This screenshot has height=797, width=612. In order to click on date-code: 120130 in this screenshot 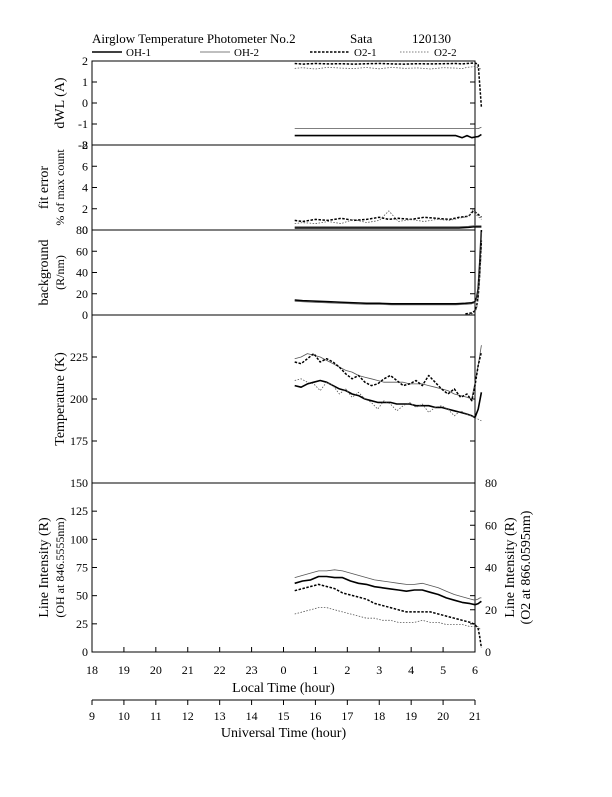, I will do `click(431, 38)`.